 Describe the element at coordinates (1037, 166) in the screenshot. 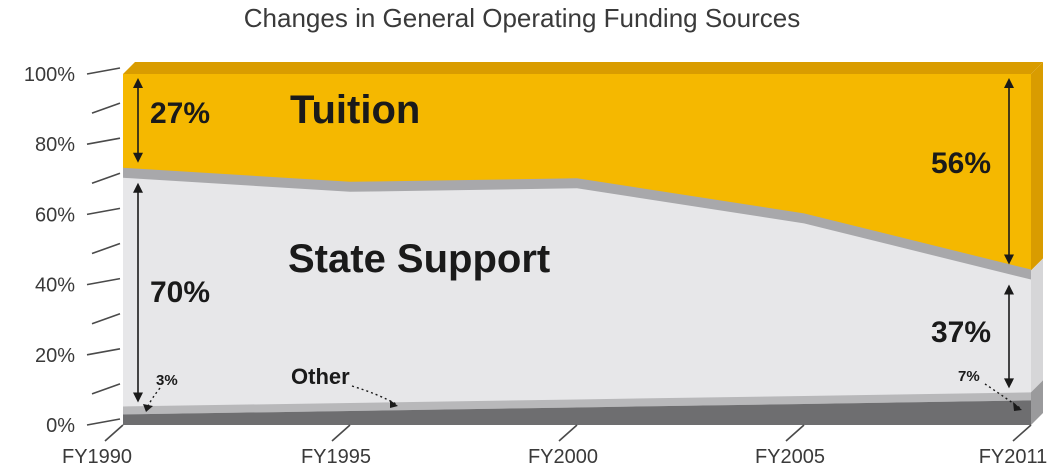

I see `tuition-area-side-edge` at that location.